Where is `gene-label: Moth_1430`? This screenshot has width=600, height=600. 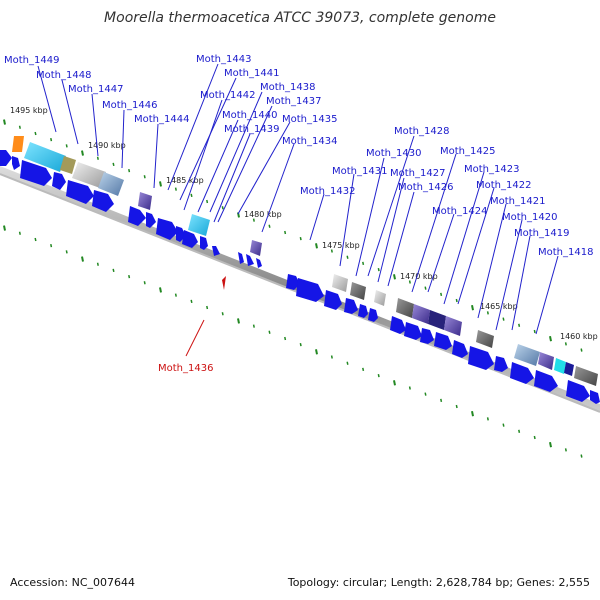 gene-label: Moth_1430 is located at coordinates (393, 153).